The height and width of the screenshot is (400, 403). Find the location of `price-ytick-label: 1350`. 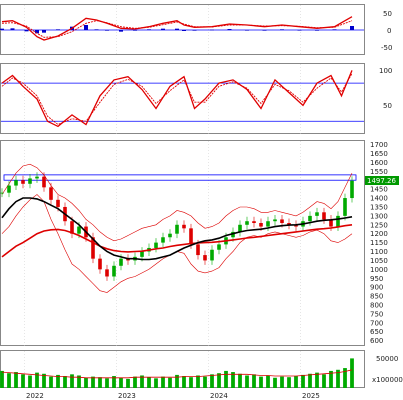

price-ytick-label: 1350 is located at coordinates (379, 208).